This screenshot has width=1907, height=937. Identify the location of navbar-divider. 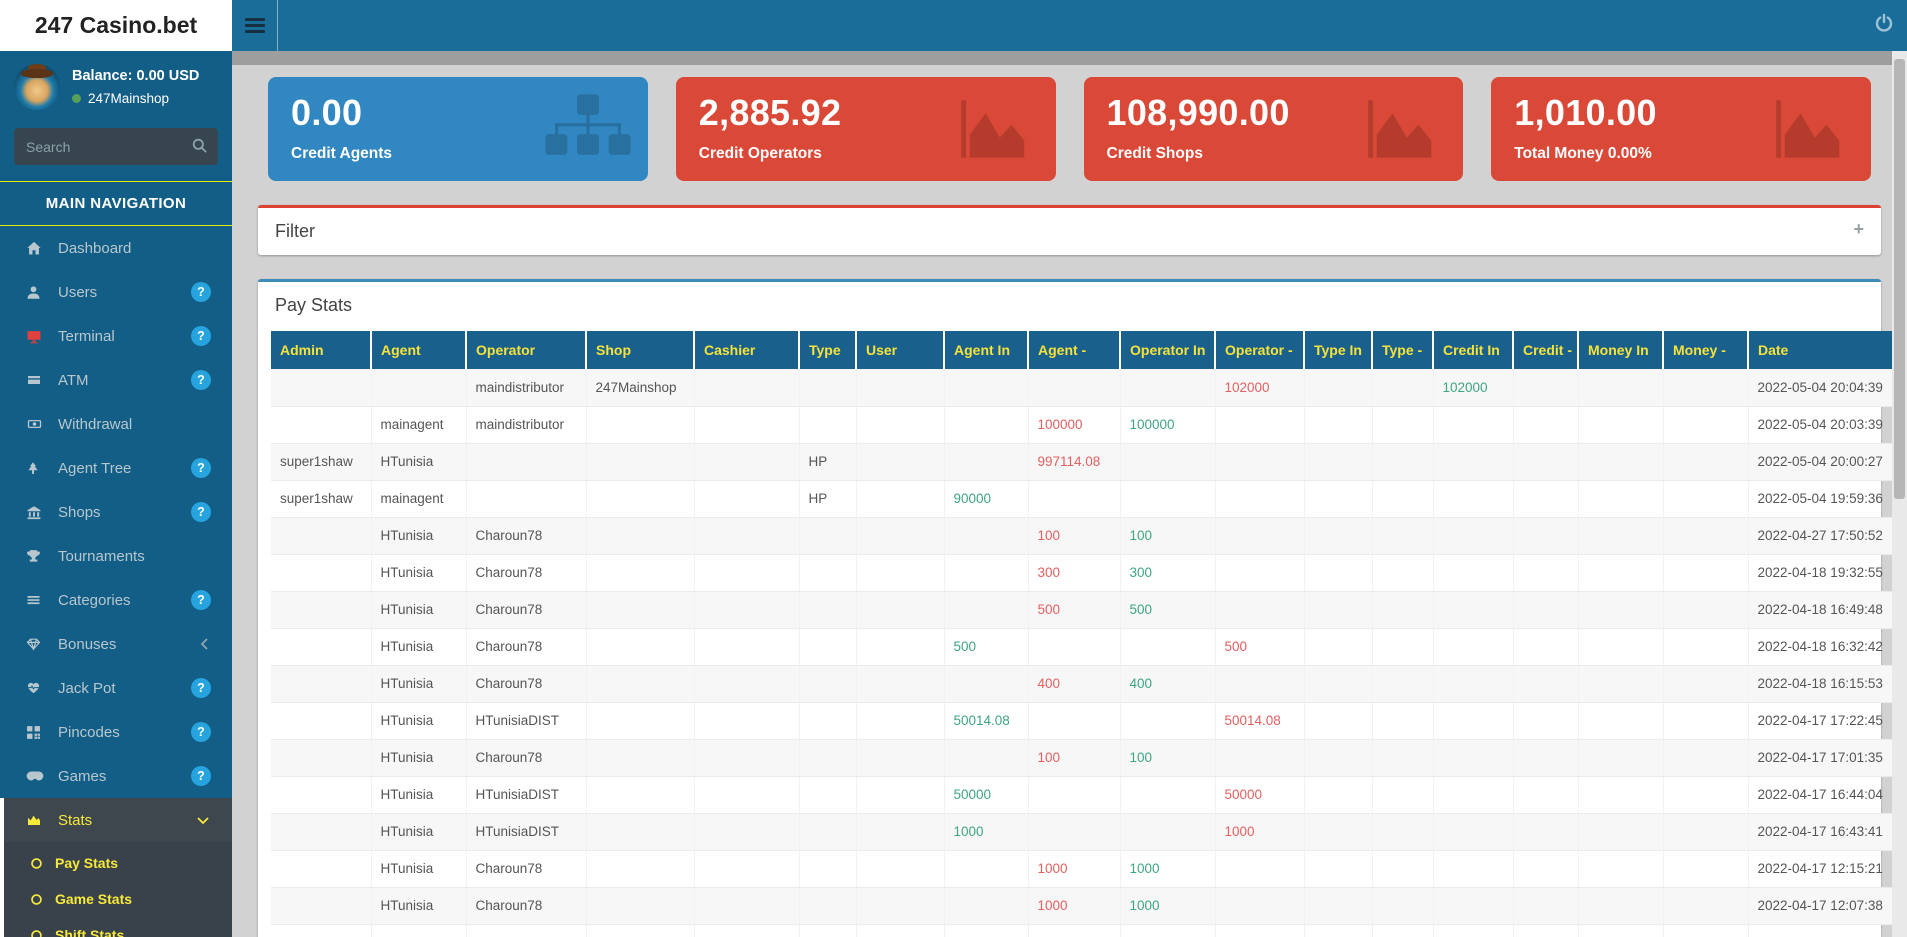
(277, 25).